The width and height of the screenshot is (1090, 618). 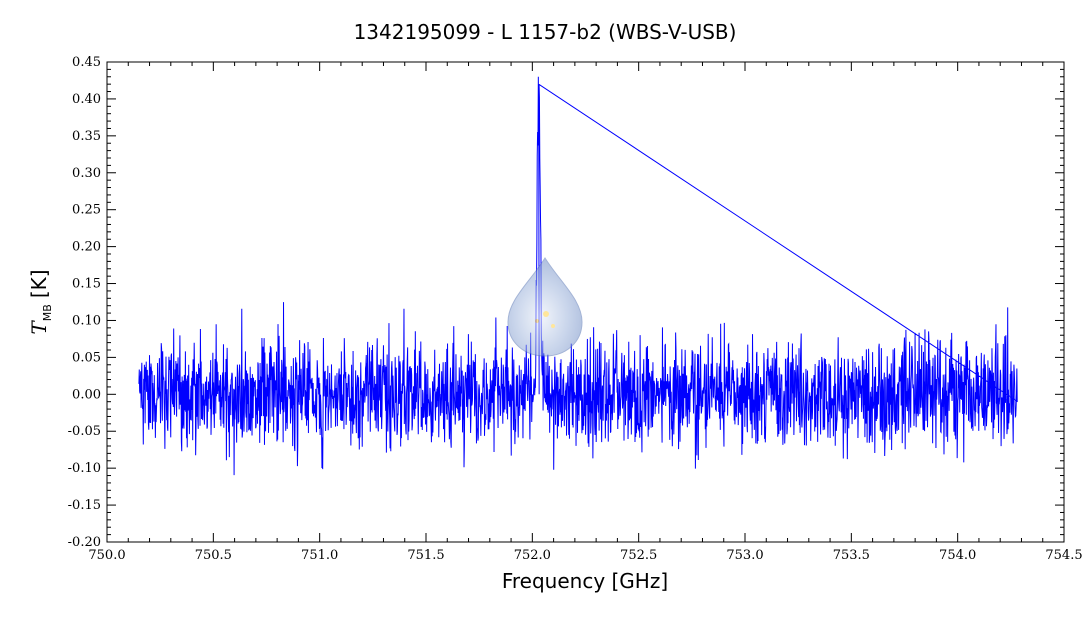 What do you see at coordinates (86, 247) in the screenshot?
I see `y-tick-label: 0.20` at bounding box center [86, 247].